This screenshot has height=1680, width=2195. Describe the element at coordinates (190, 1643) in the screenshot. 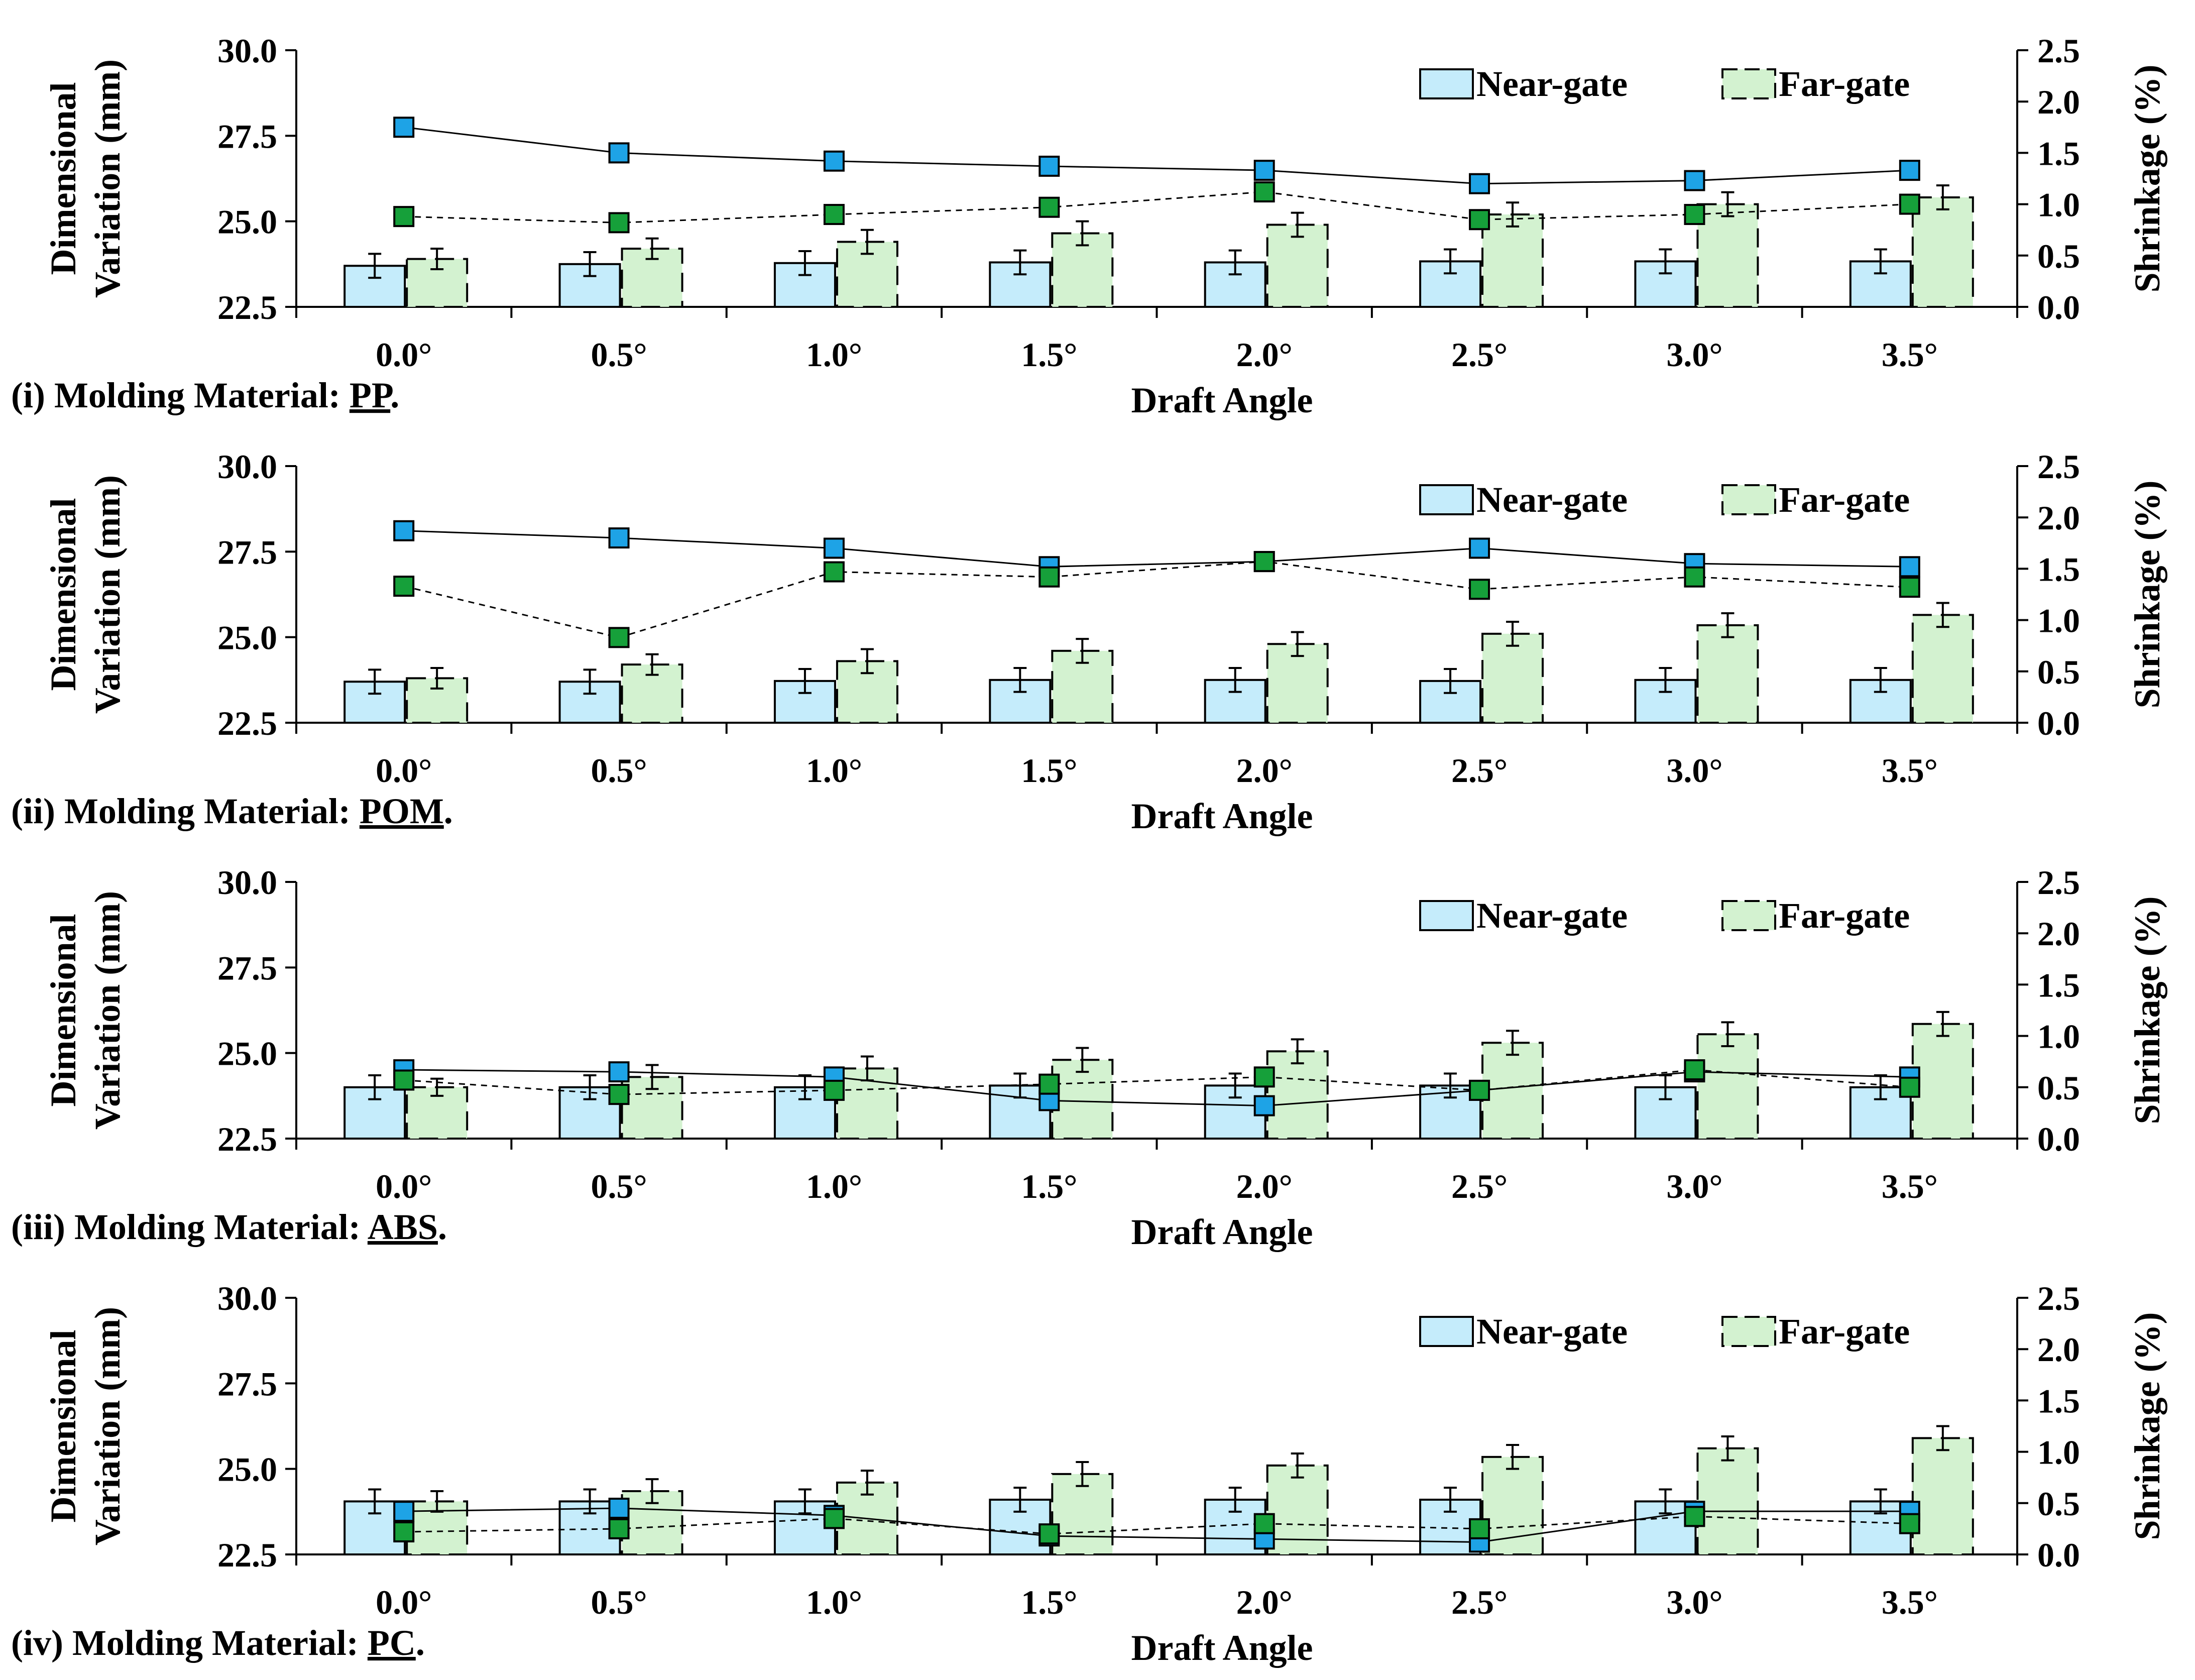

I see `caption-prefix: (iv) Molding Material:` at that location.